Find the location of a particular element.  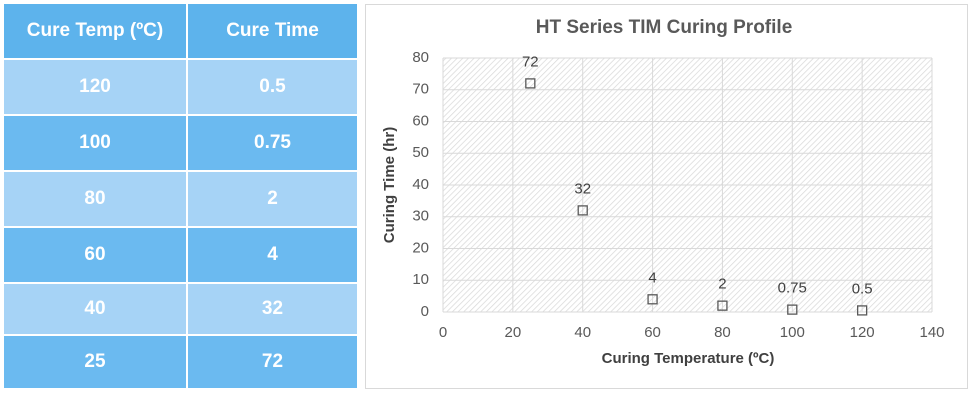

table-cell: 80 is located at coordinates (95, 199).